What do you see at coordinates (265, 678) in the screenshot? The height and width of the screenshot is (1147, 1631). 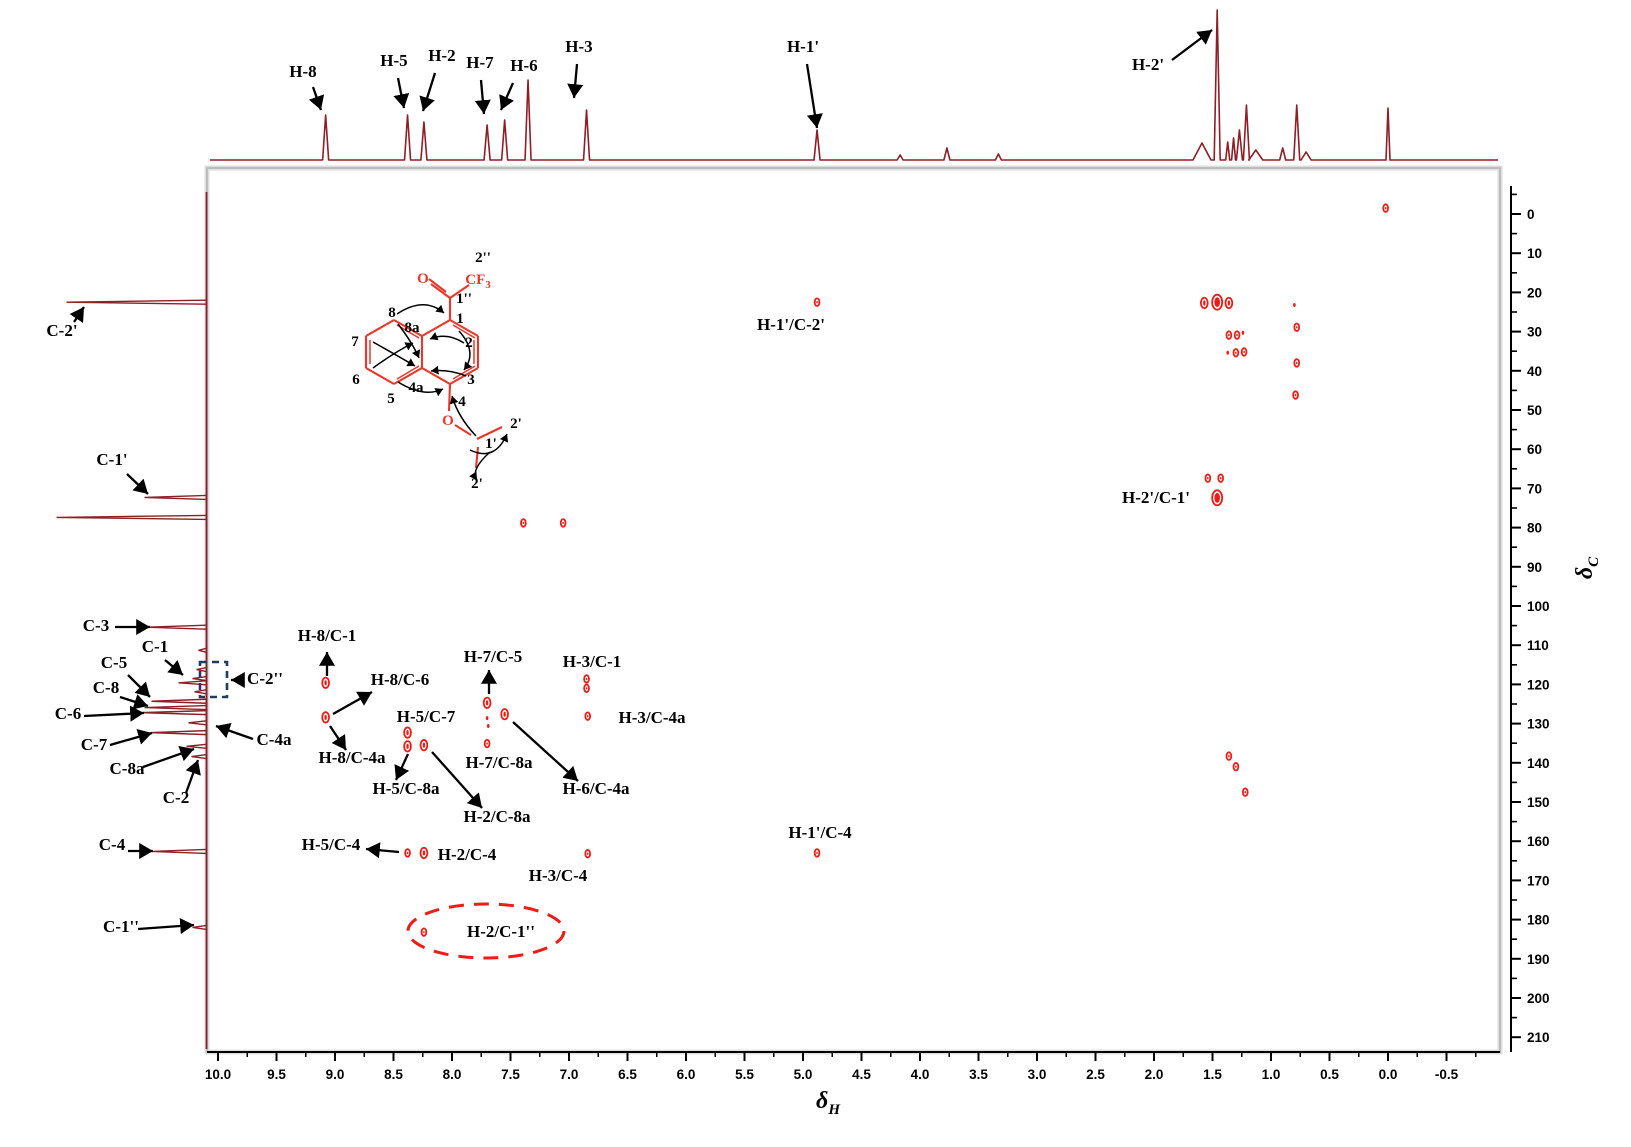 I see `carbon-label: C-2''` at bounding box center [265, 678].